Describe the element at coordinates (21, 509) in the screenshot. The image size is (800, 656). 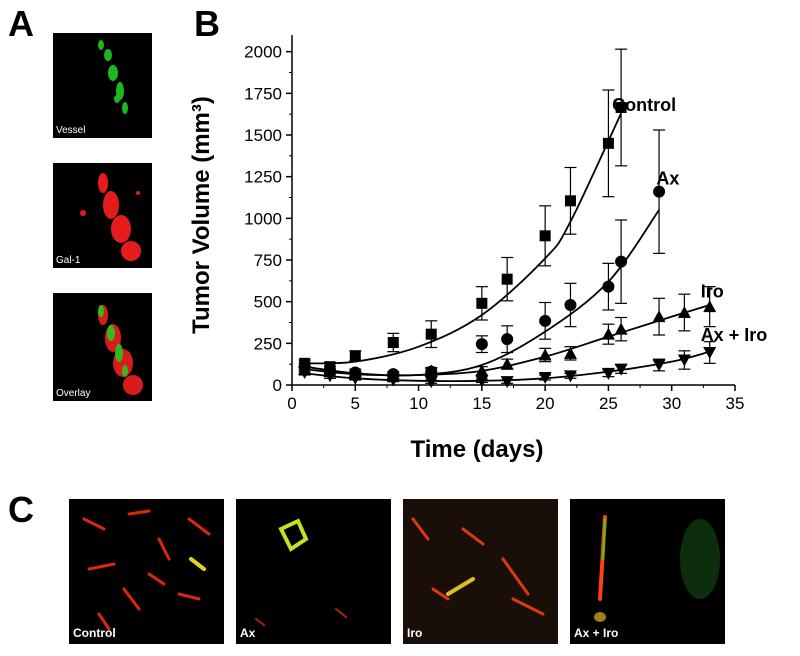
I see `panel-label-c: C` at that location.